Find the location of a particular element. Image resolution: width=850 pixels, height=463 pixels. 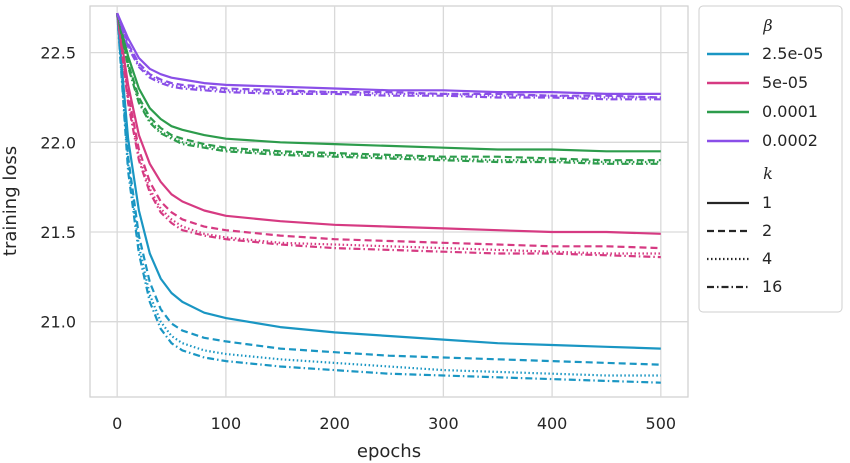

x-axis-label: epochs is located at coordinates (389, 451).